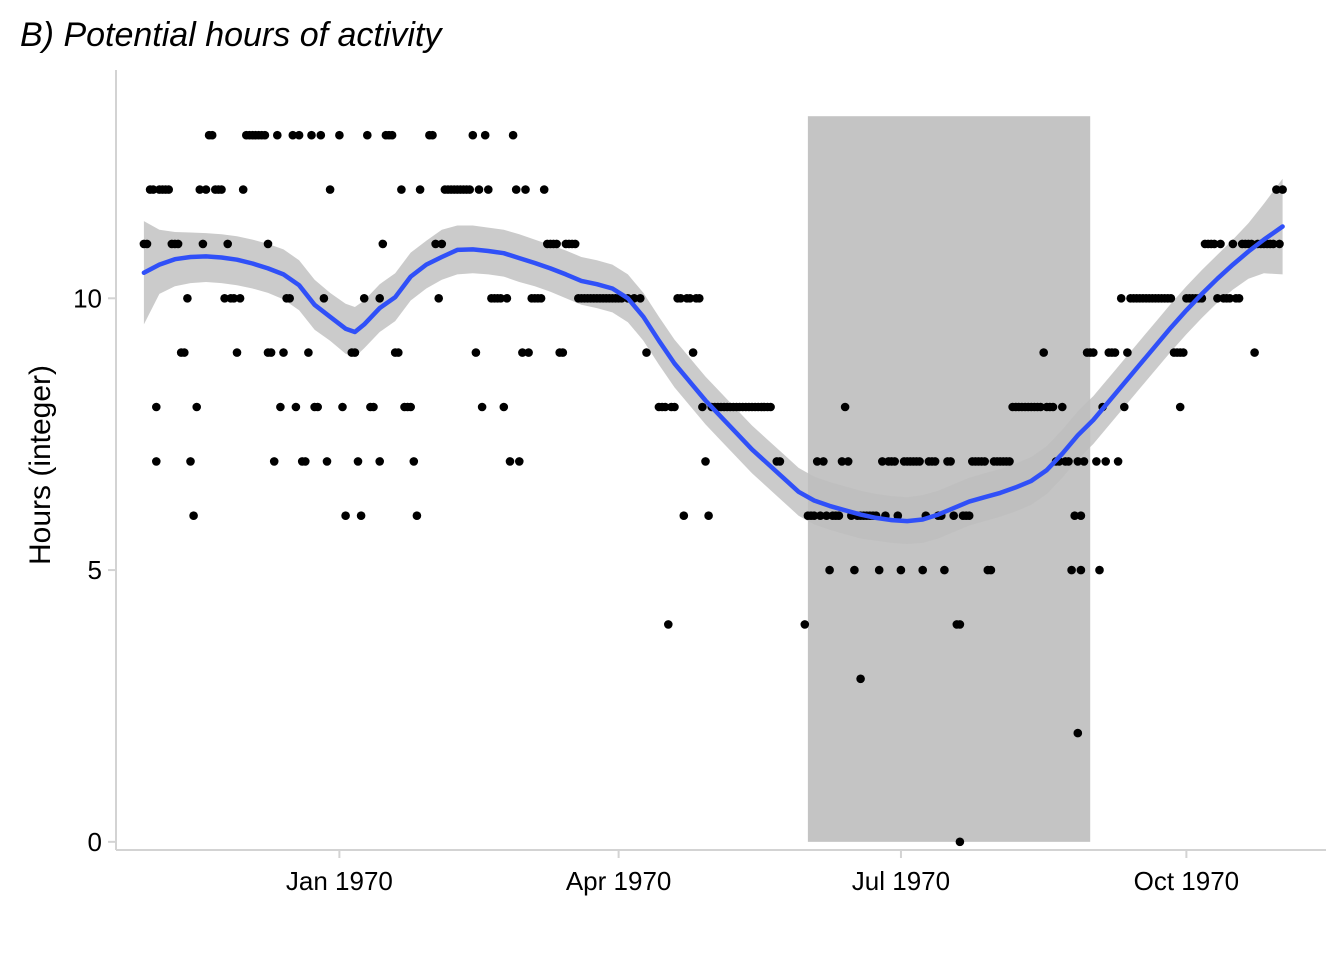 This screenshot has height=960, width=1344. What do you see at coordinates (95, 842) in the screenshot?
I see `y-tick-label: 0` at bounding box center [95, 842].